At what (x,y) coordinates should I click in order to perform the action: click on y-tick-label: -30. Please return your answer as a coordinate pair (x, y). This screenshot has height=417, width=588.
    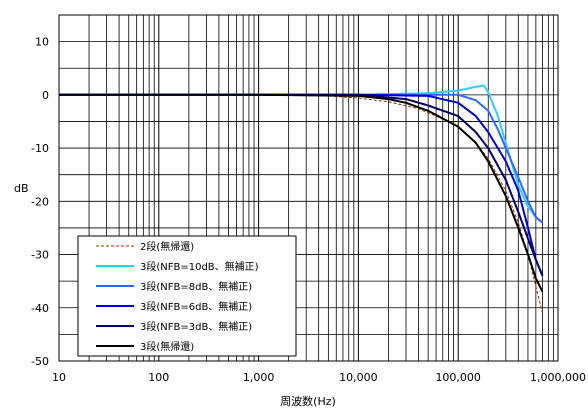
    Looking at the image, I should click on (40, 255).